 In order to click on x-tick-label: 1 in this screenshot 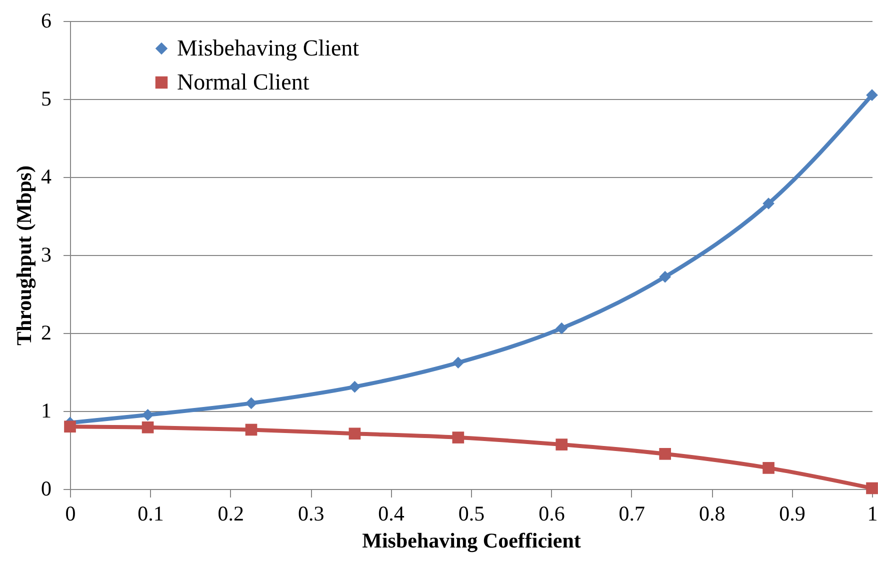, I will do `click(872, 514)`.